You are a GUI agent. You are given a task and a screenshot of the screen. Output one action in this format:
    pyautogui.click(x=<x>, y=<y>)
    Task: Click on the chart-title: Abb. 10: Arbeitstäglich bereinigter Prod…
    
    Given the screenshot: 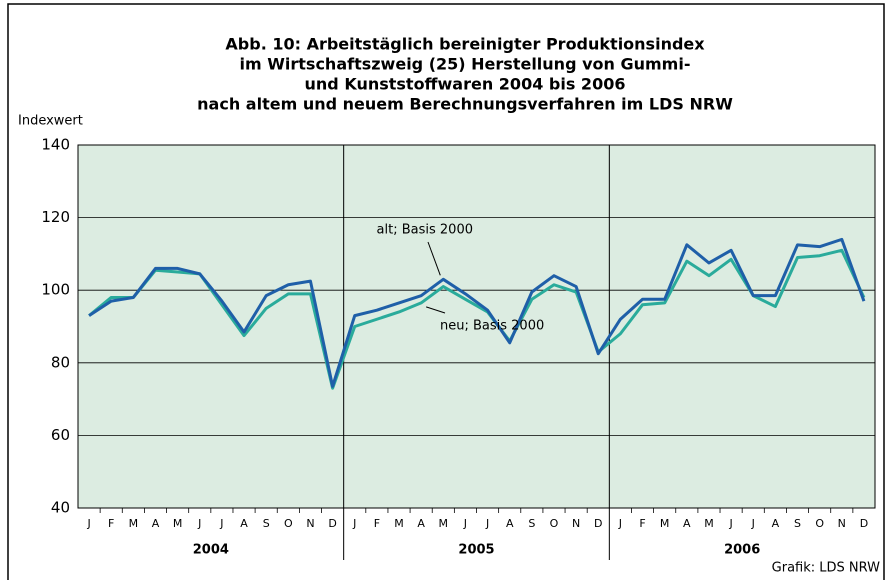 What is the action you would take?
    pyautogui.click(x=465, y=44)
    